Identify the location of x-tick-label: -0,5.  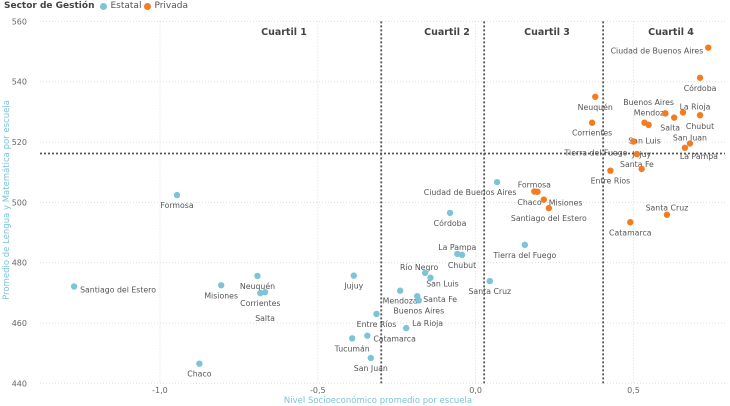
(318, 390).